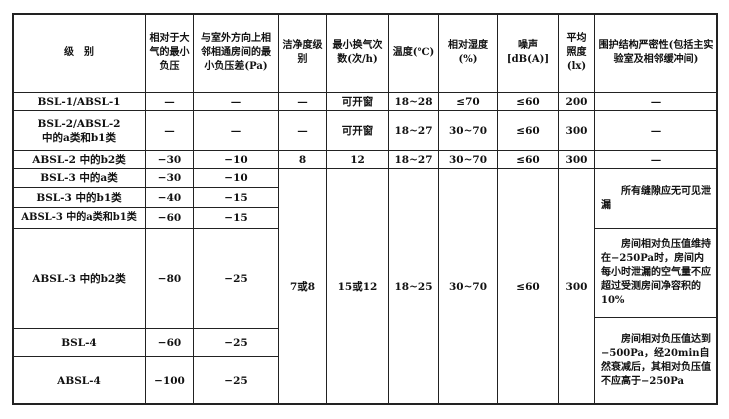 The height and width of the screenshot is (419, 729). I want to click on cell-temp: 18~28, so click(413, 101).